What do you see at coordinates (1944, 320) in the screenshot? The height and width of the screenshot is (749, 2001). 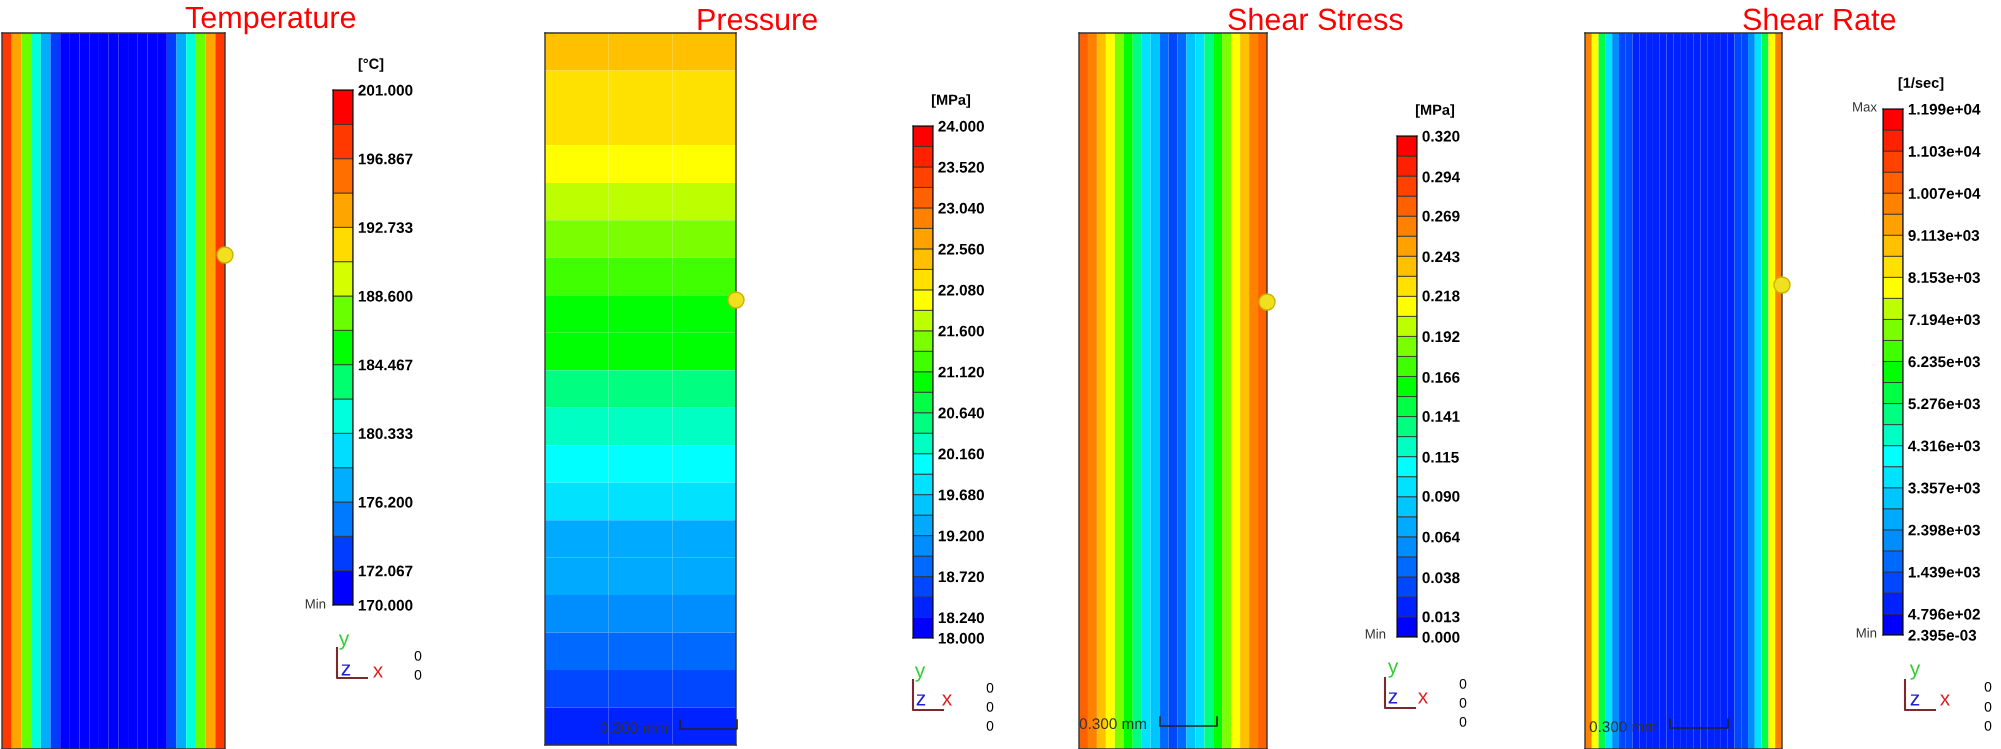 I see `color-bar-label: 7.194e+03` at bounding box center [1944, 320].